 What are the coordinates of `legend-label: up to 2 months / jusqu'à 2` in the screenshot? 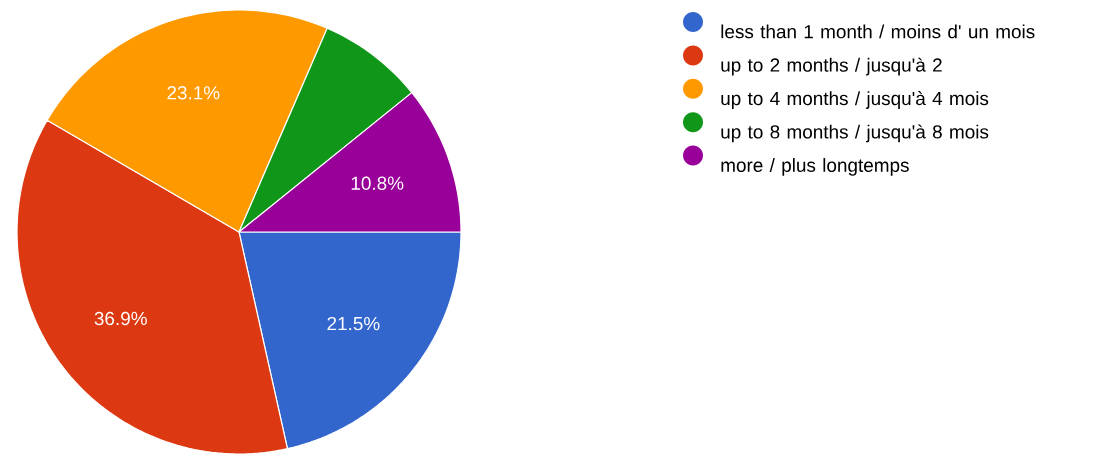 It's located at (831, 66).